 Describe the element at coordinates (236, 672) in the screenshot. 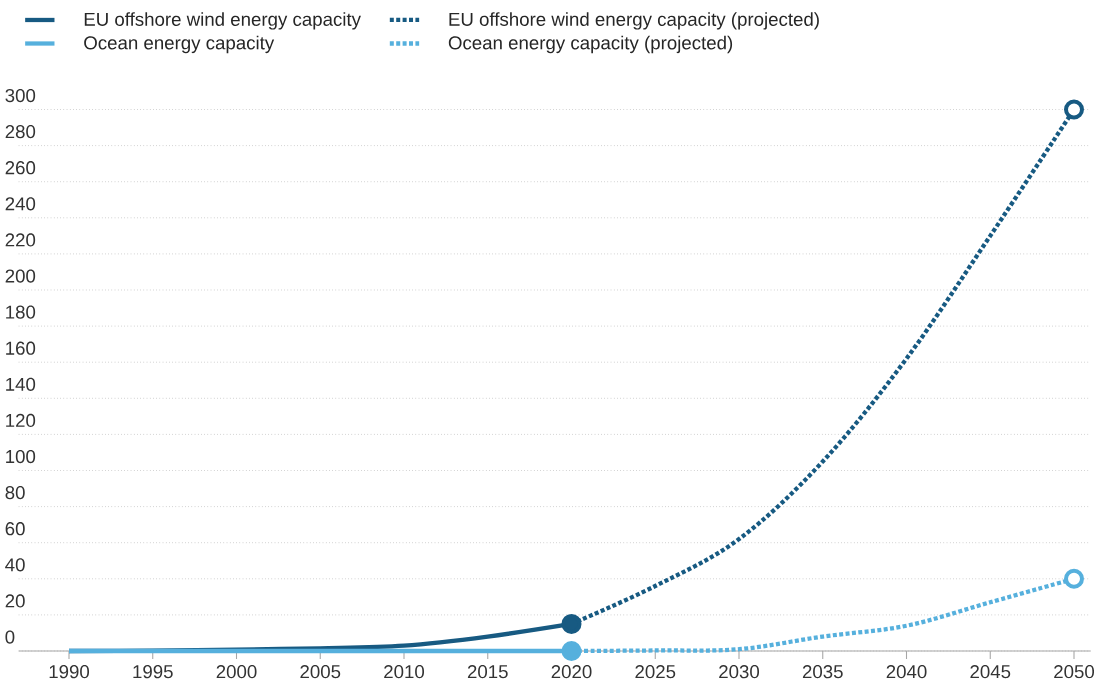

I see `x-tick-label: 2000` at that location.